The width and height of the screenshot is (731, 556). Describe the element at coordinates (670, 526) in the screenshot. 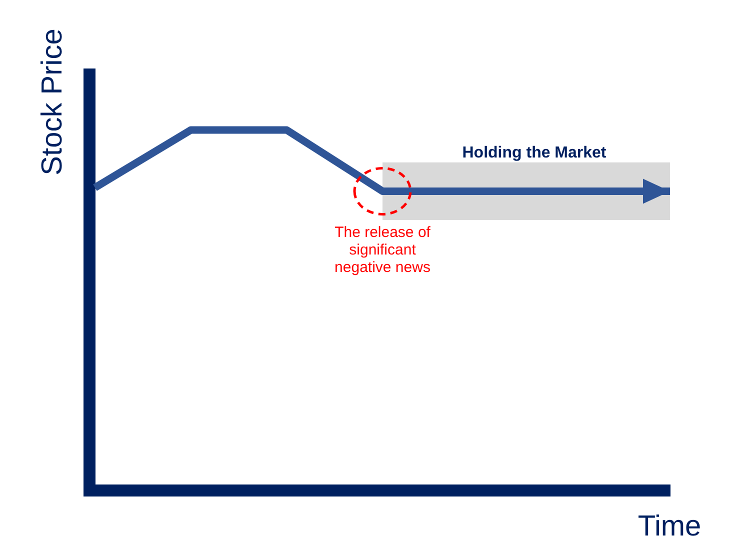

I see `x-axis-title: Time` at that location.